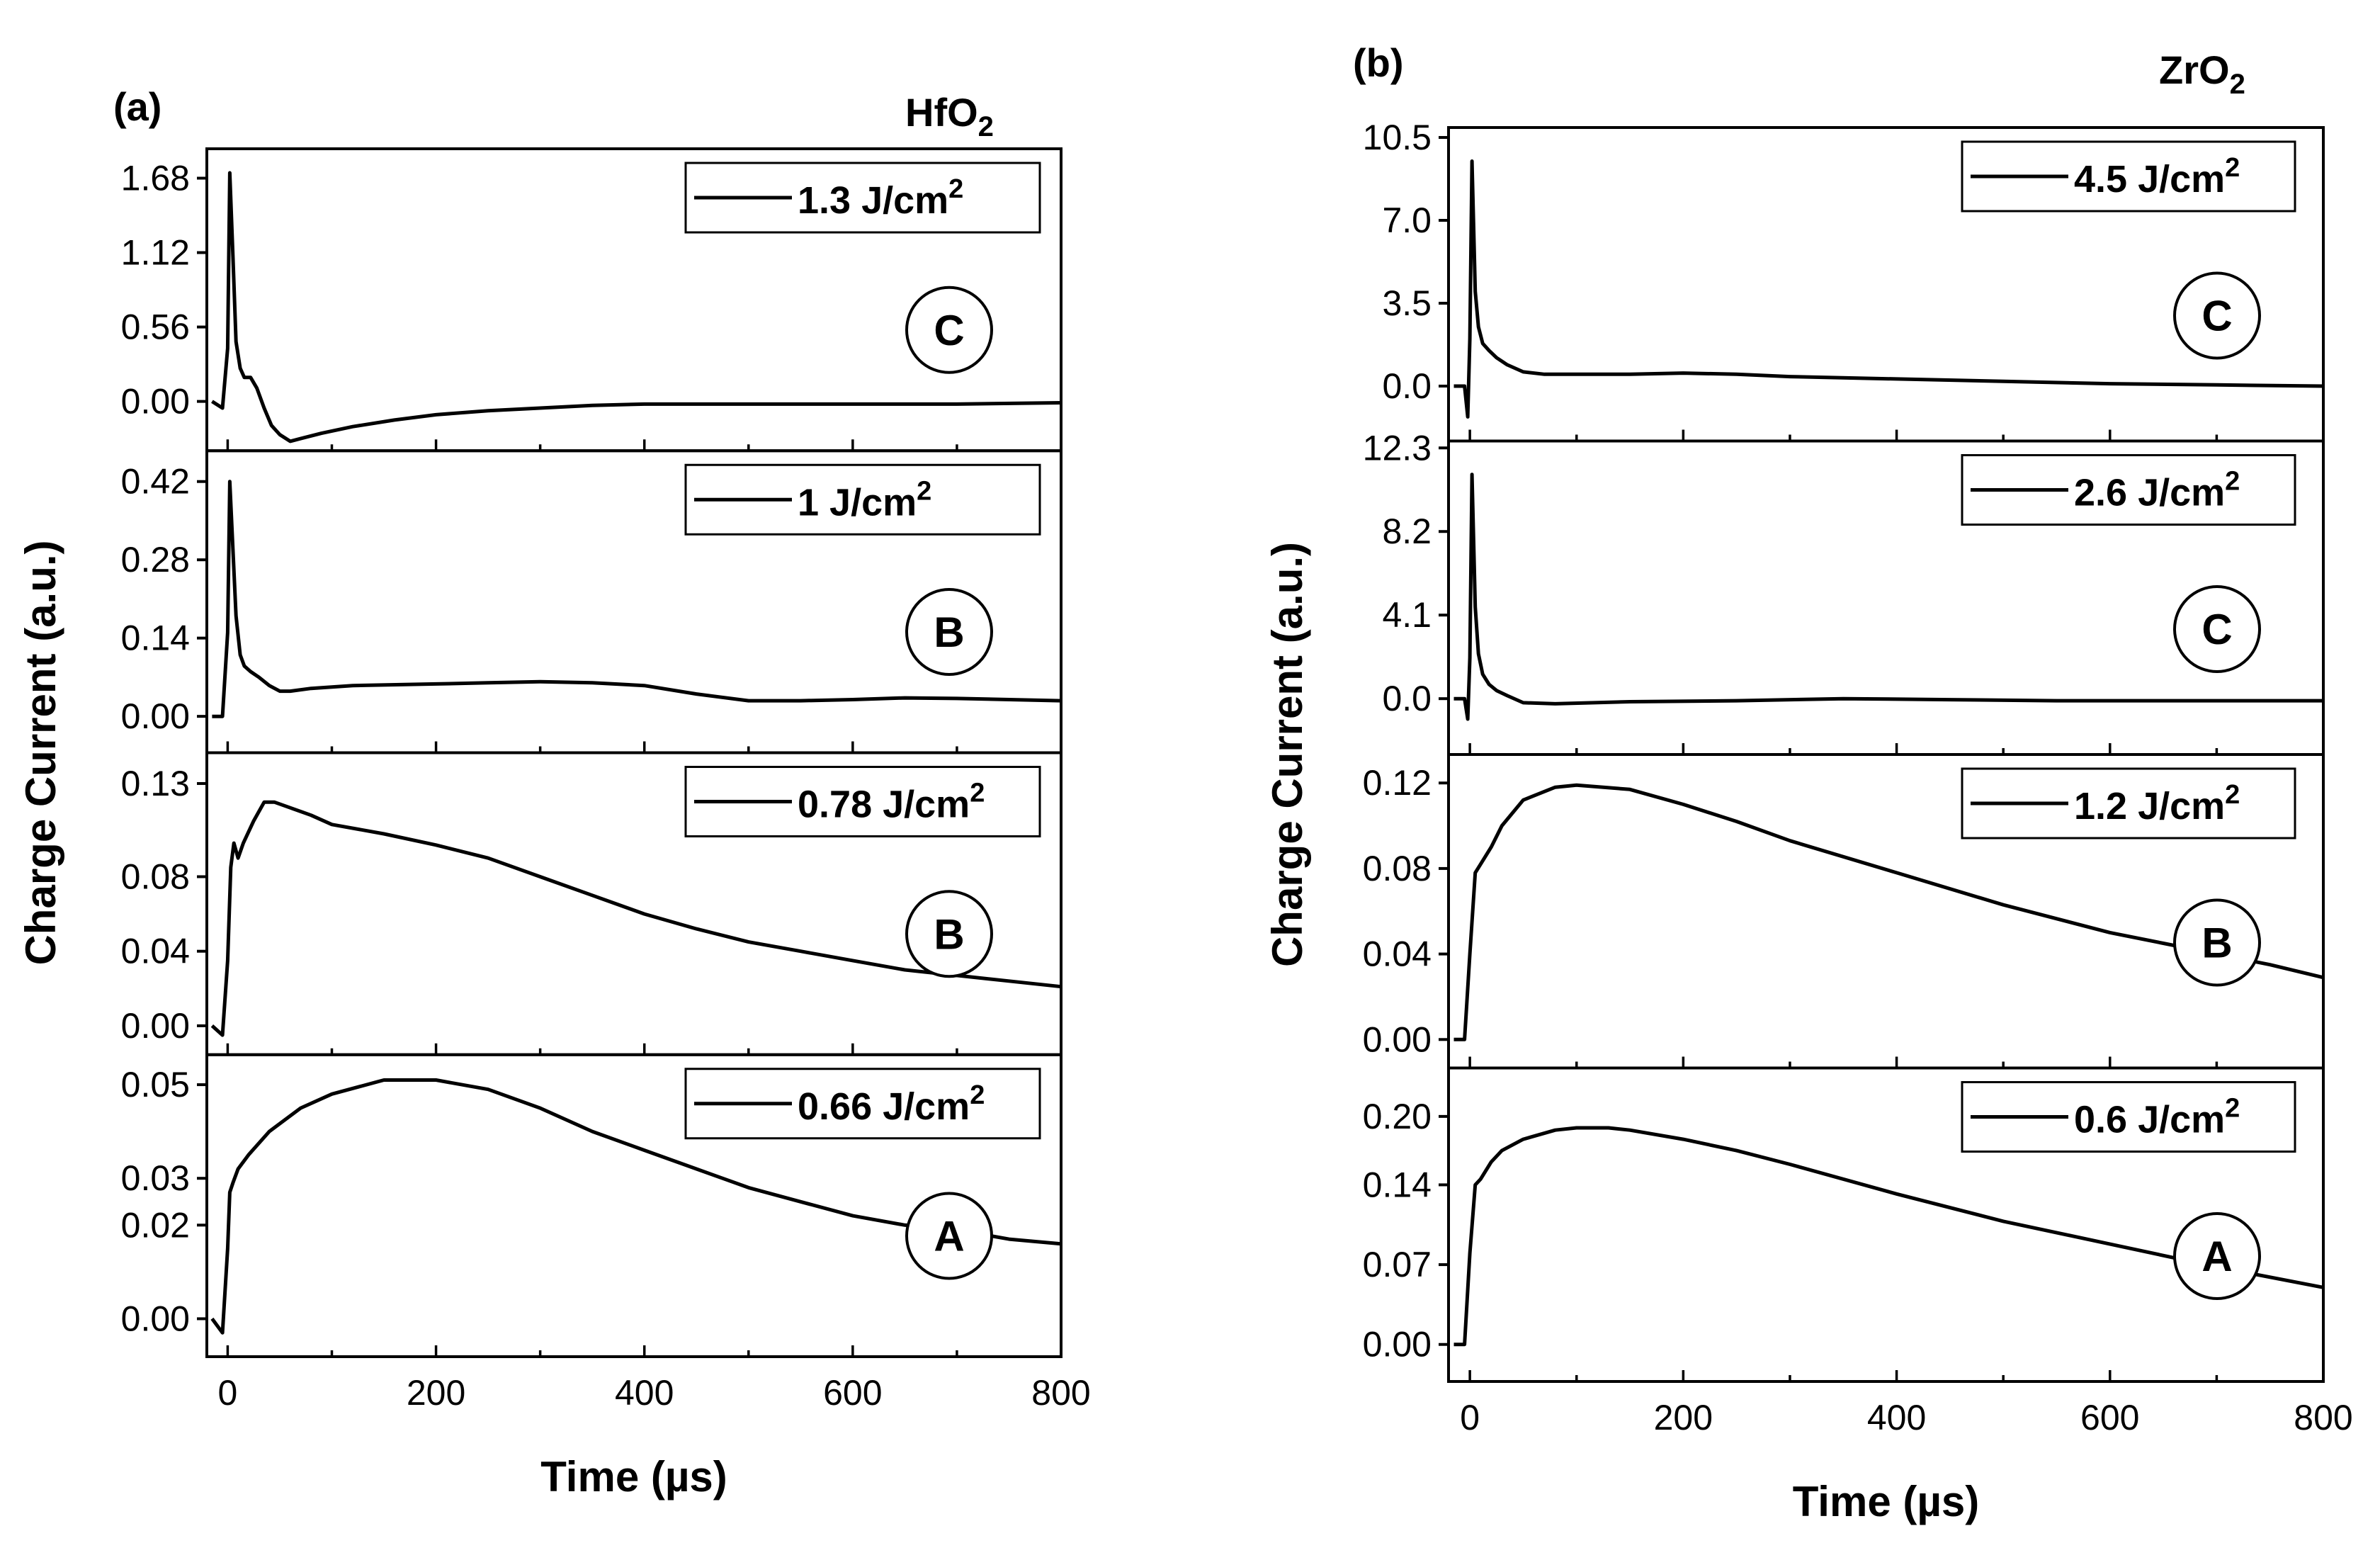  Describe the element at coordinates (1407, 531) in the screenshot. I see `y-tick-label: 8.2` at that location.